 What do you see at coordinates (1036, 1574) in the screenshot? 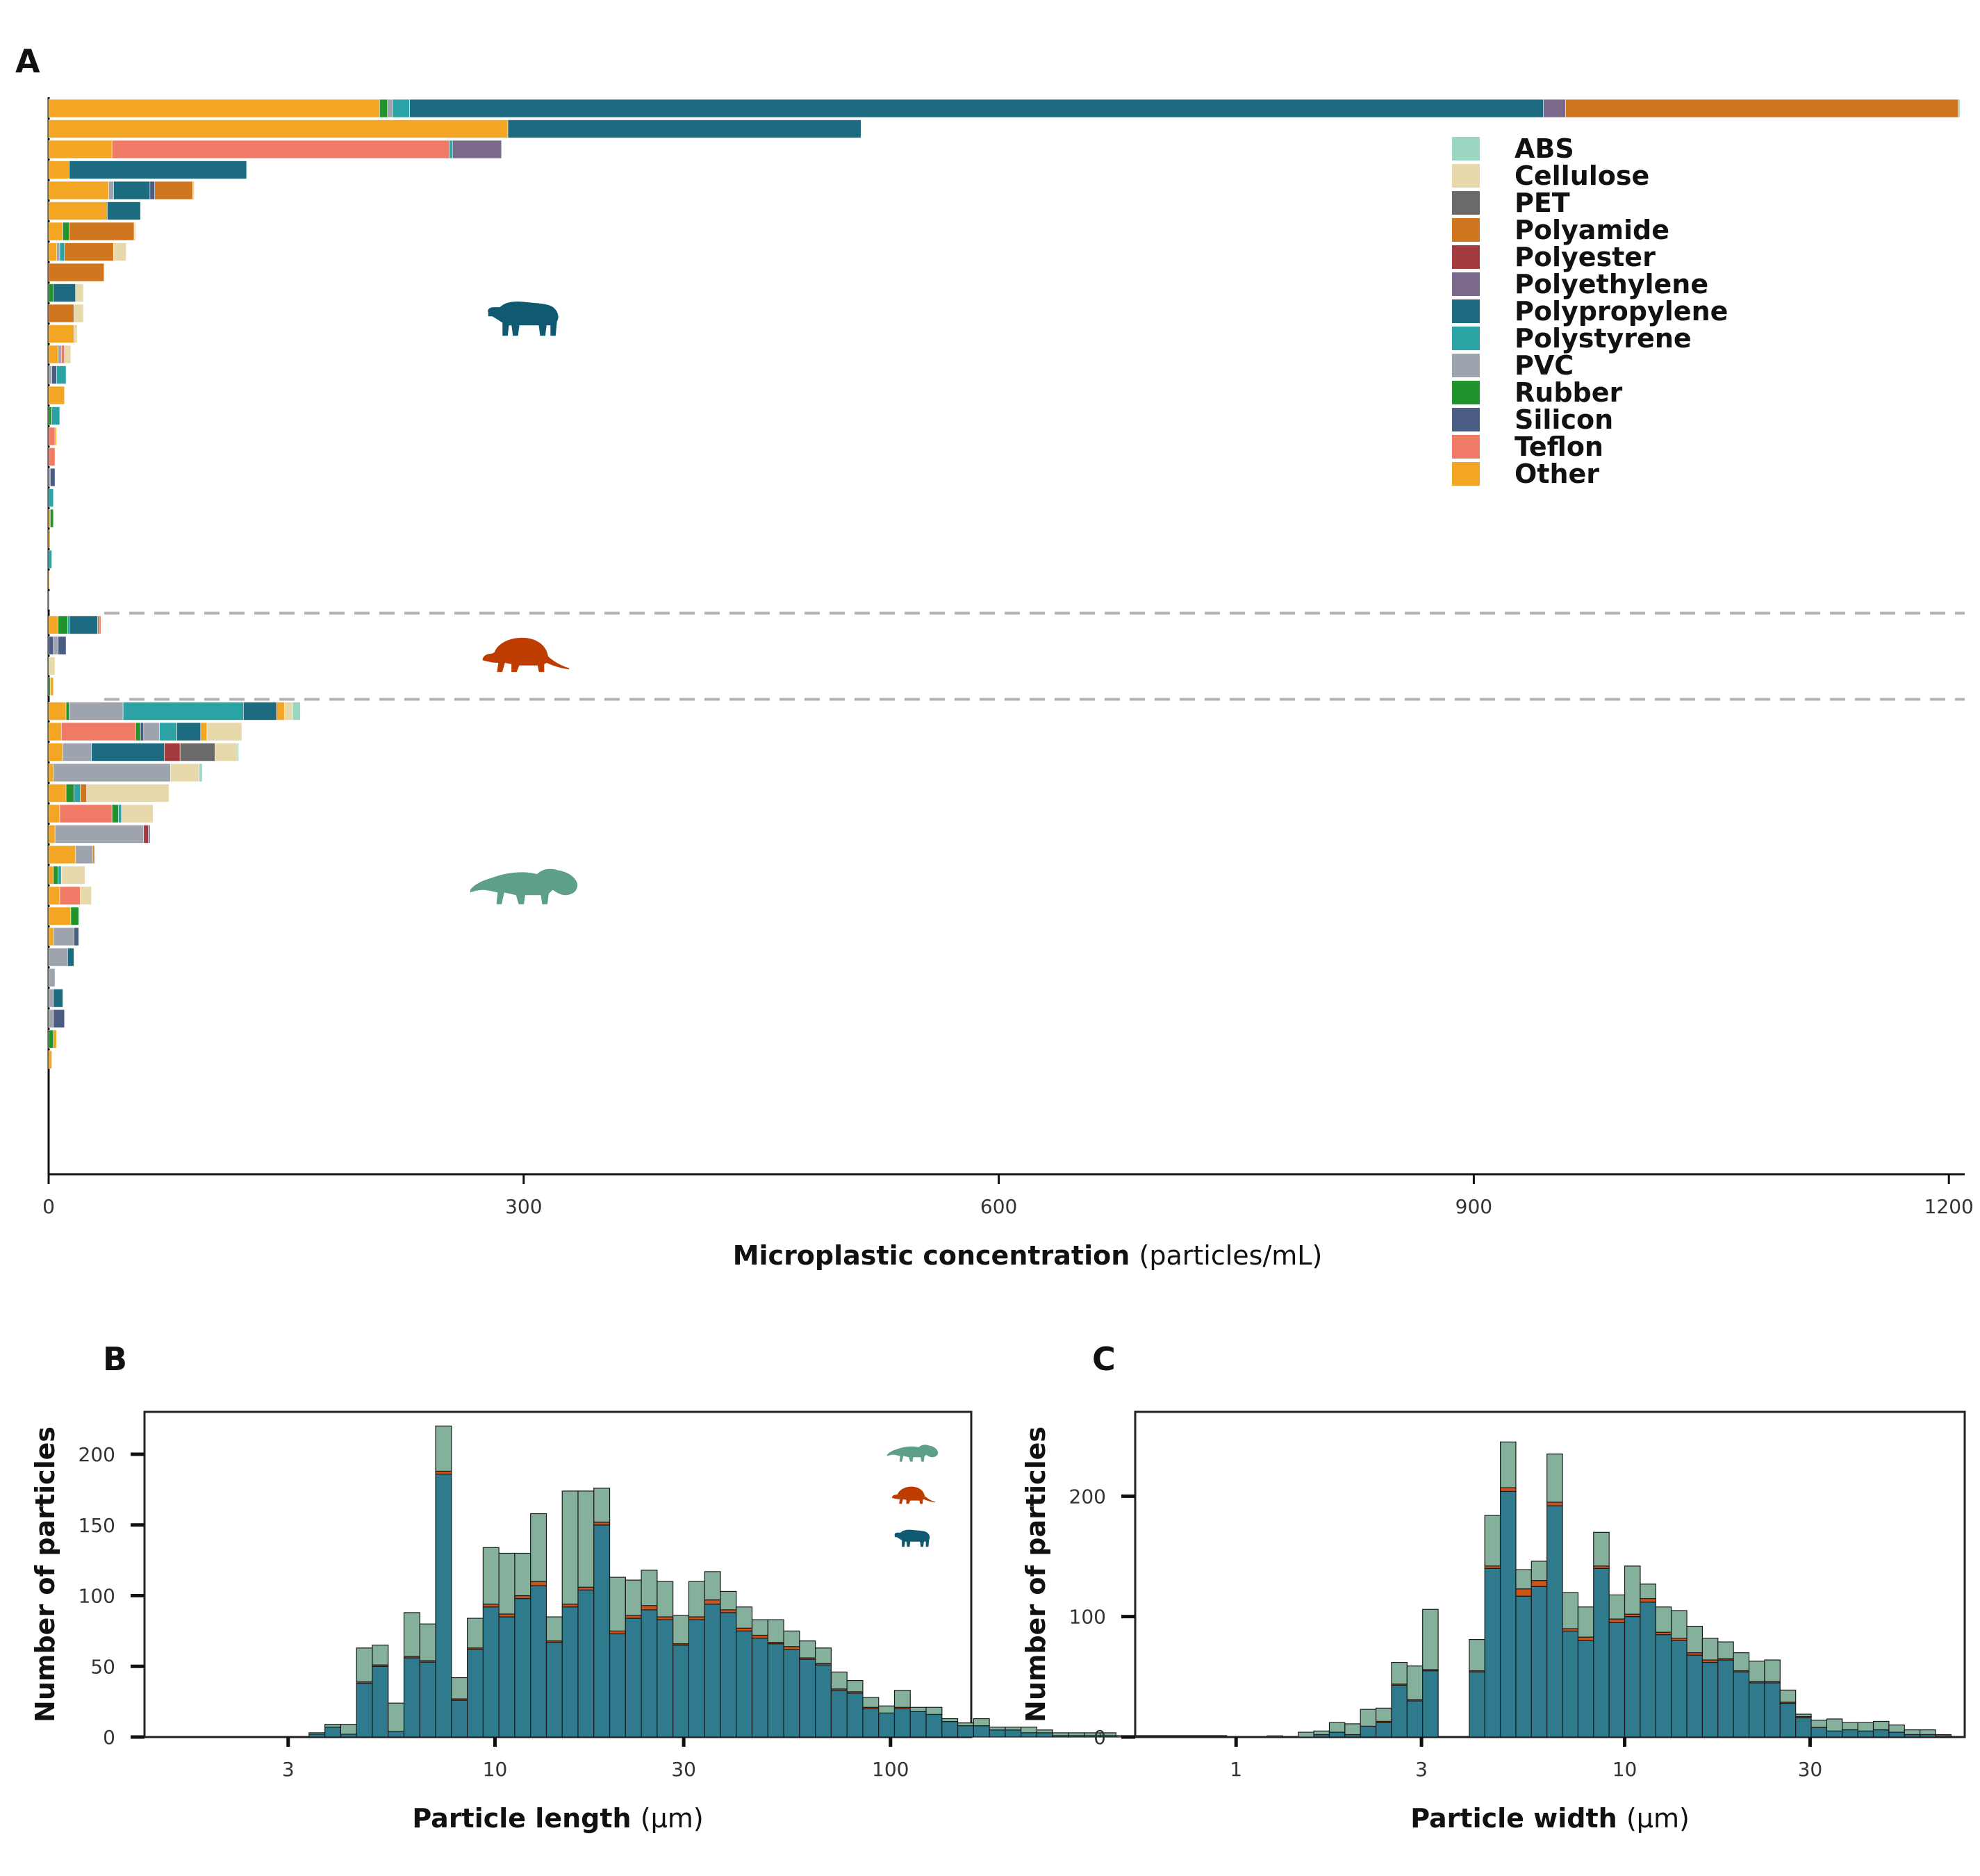
I see `c-y-axis-title: Number of particles` at bounding box center [1036, 1574].